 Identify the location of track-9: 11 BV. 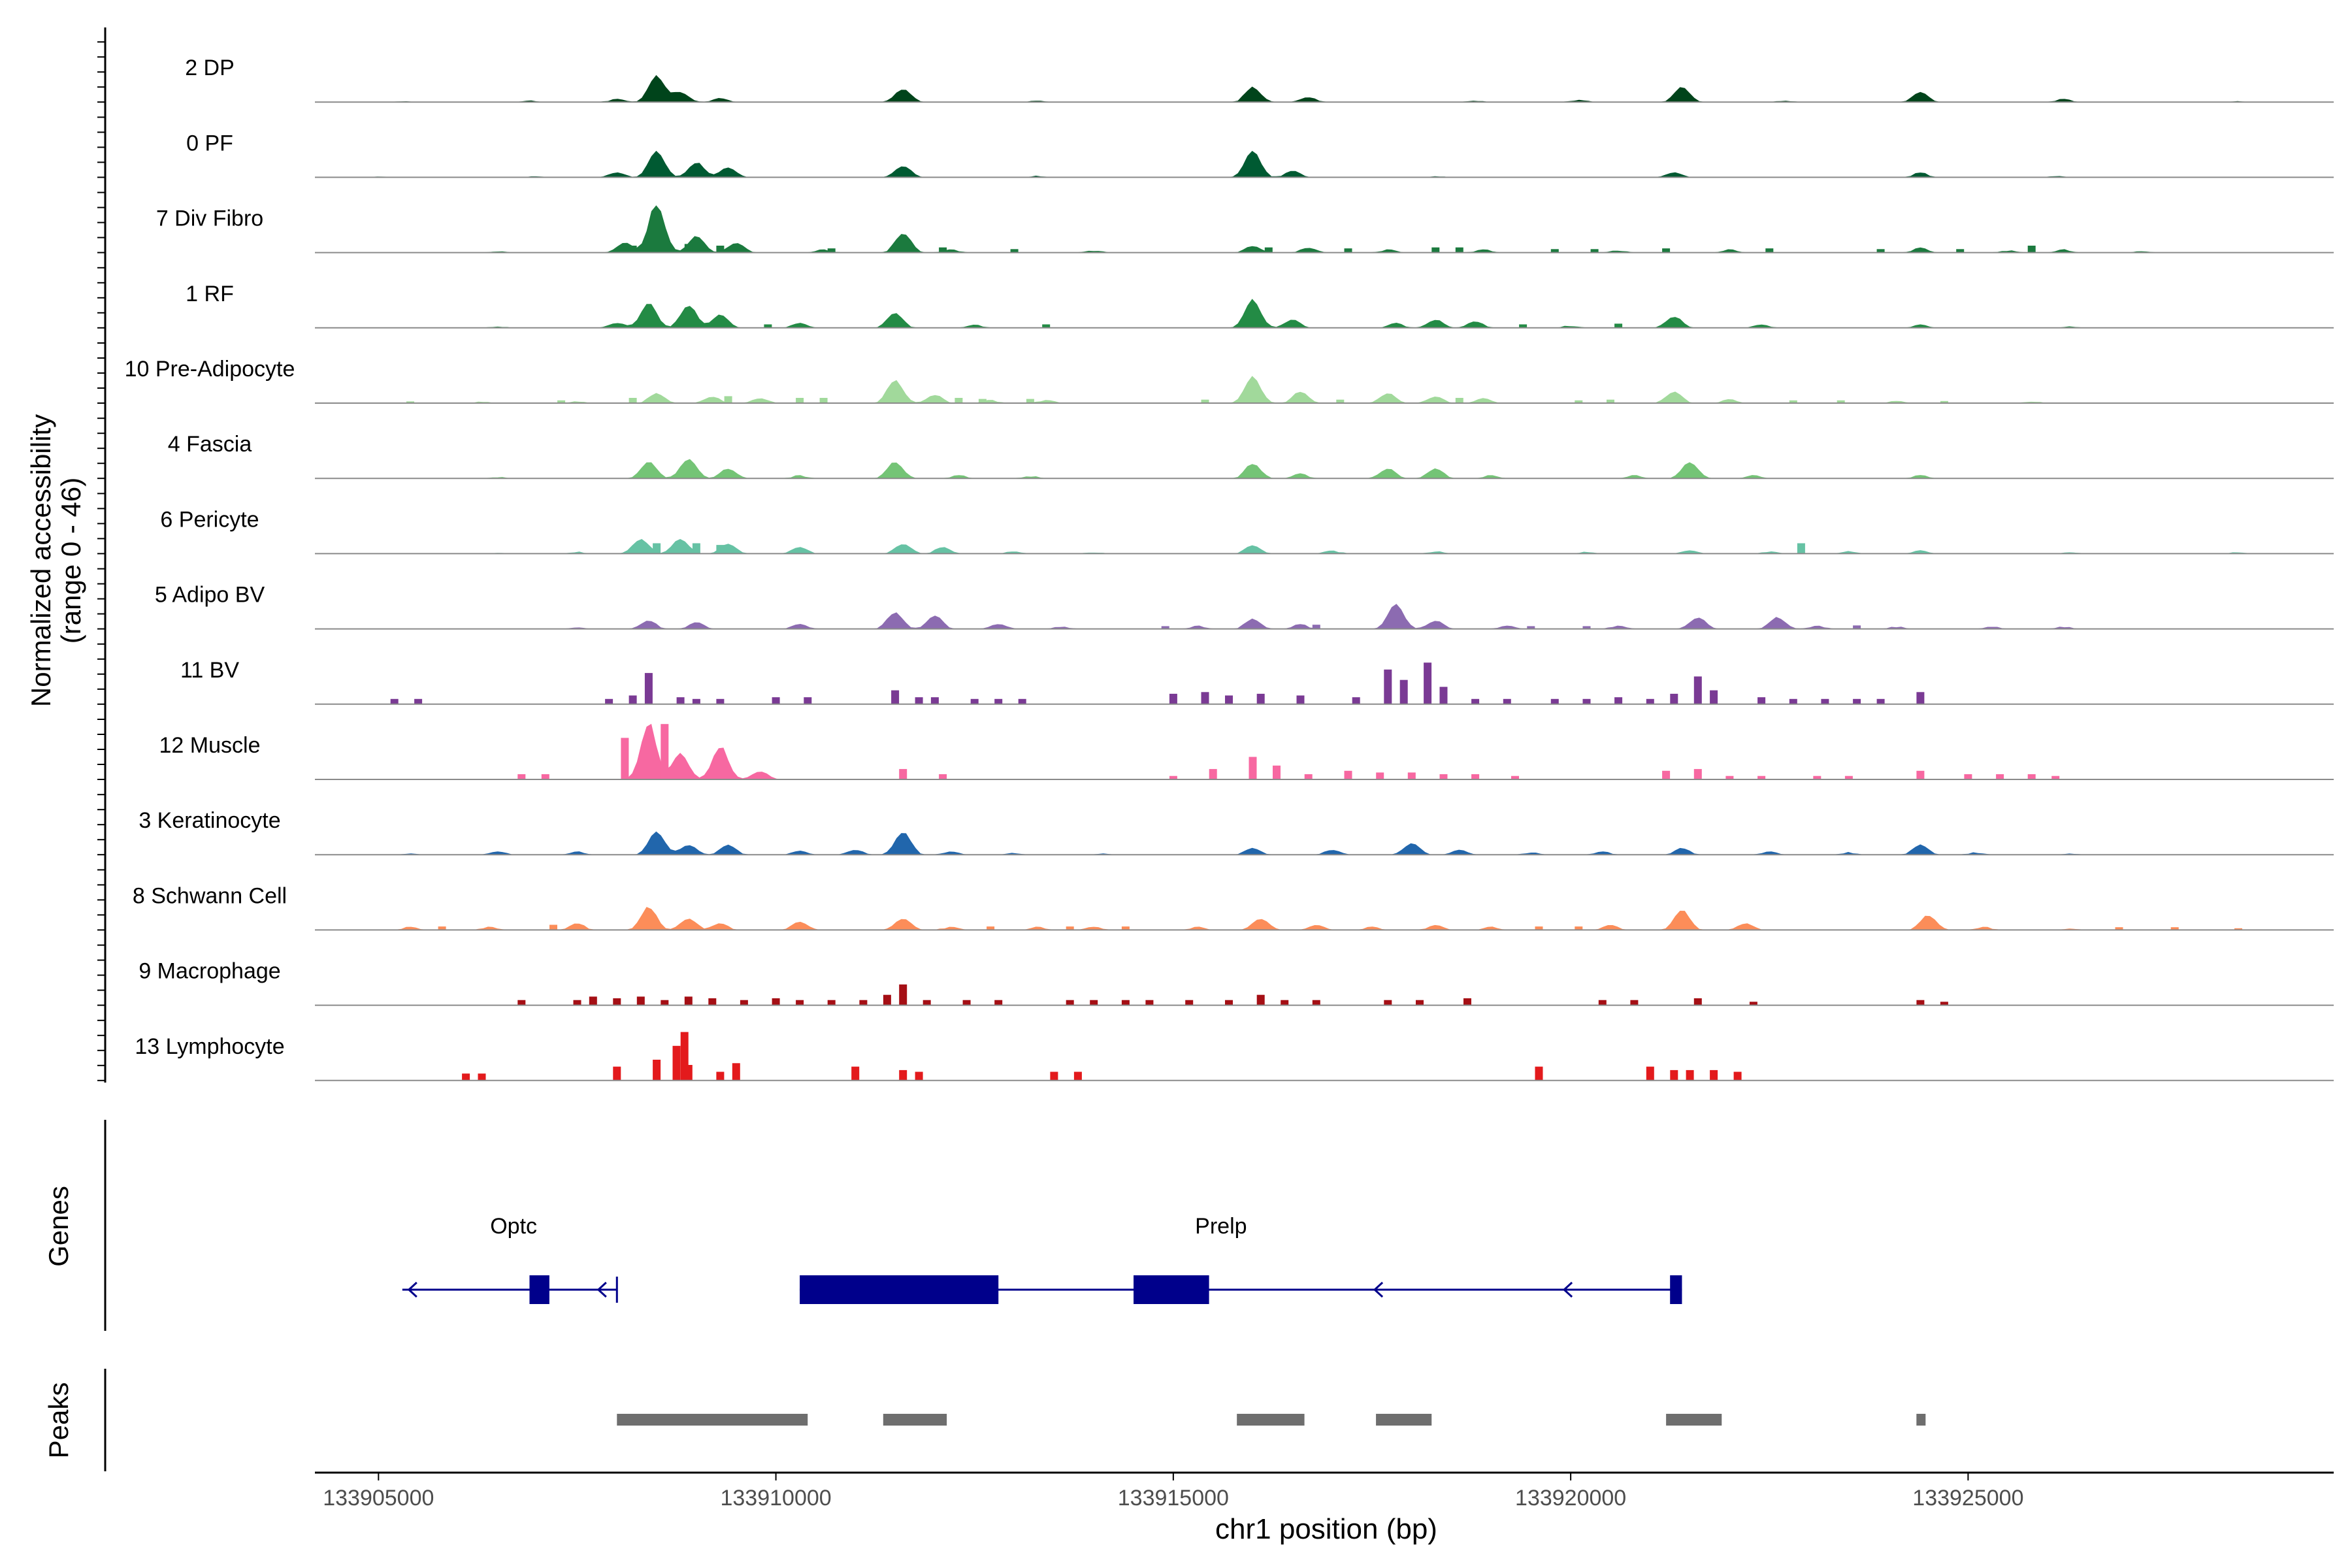
(1257, 681).